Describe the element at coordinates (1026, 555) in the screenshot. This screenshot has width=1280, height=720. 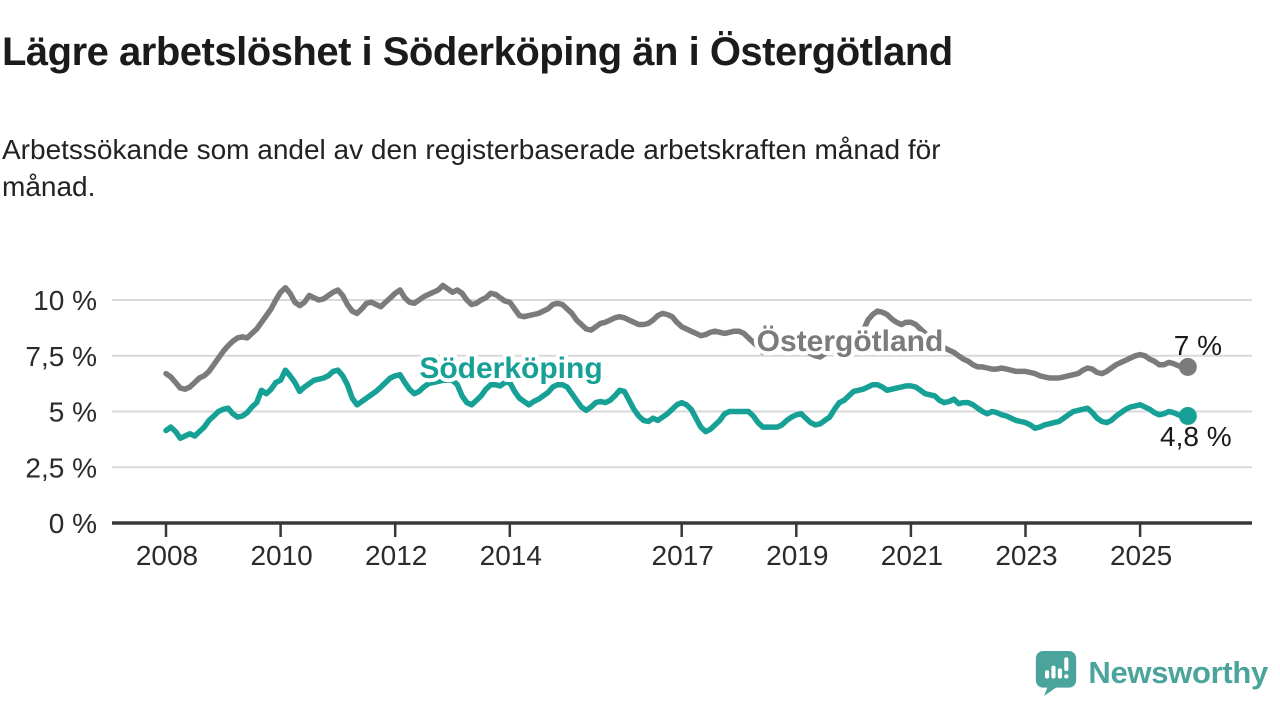
I see `x-axis-label-2023: 2023` at that location.